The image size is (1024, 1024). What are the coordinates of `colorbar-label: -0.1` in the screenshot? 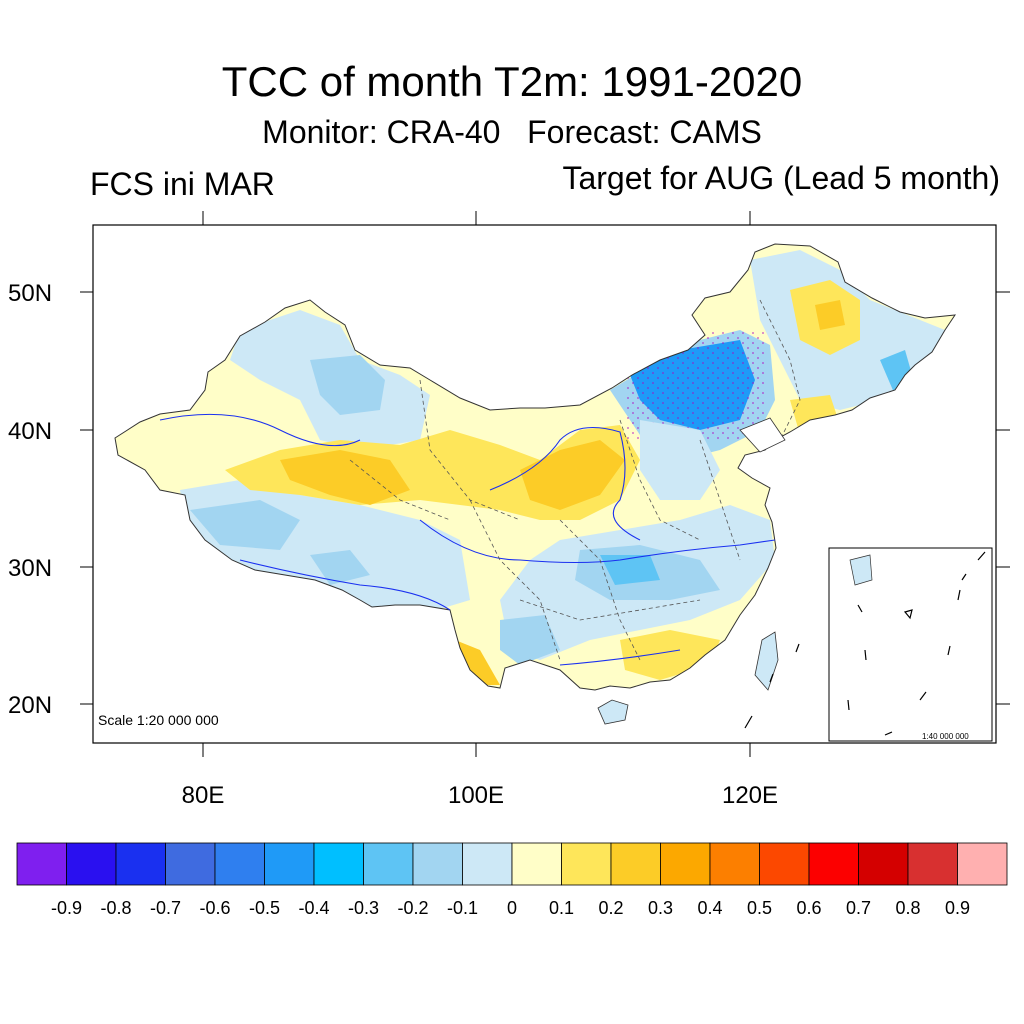 It's located at (462, 908).